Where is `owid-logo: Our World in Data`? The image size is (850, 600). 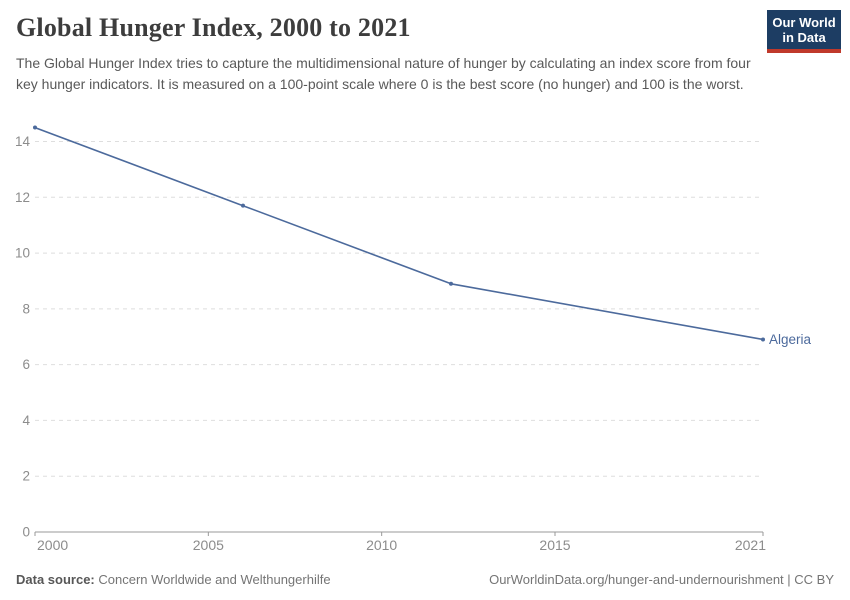
owid-logo: Our World in Data is located at coordinates (804, 31).